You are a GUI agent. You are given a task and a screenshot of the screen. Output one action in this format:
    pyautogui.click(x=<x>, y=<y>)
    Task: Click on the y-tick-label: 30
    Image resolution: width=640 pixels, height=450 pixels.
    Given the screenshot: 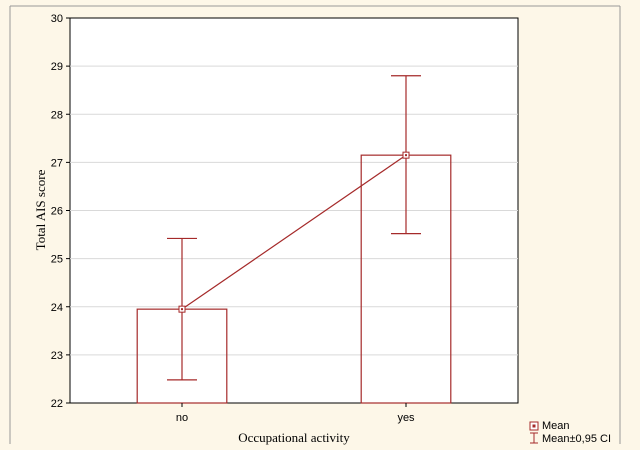 What is the action you would take?
    pyautogui.click(x=57, y=19)
    